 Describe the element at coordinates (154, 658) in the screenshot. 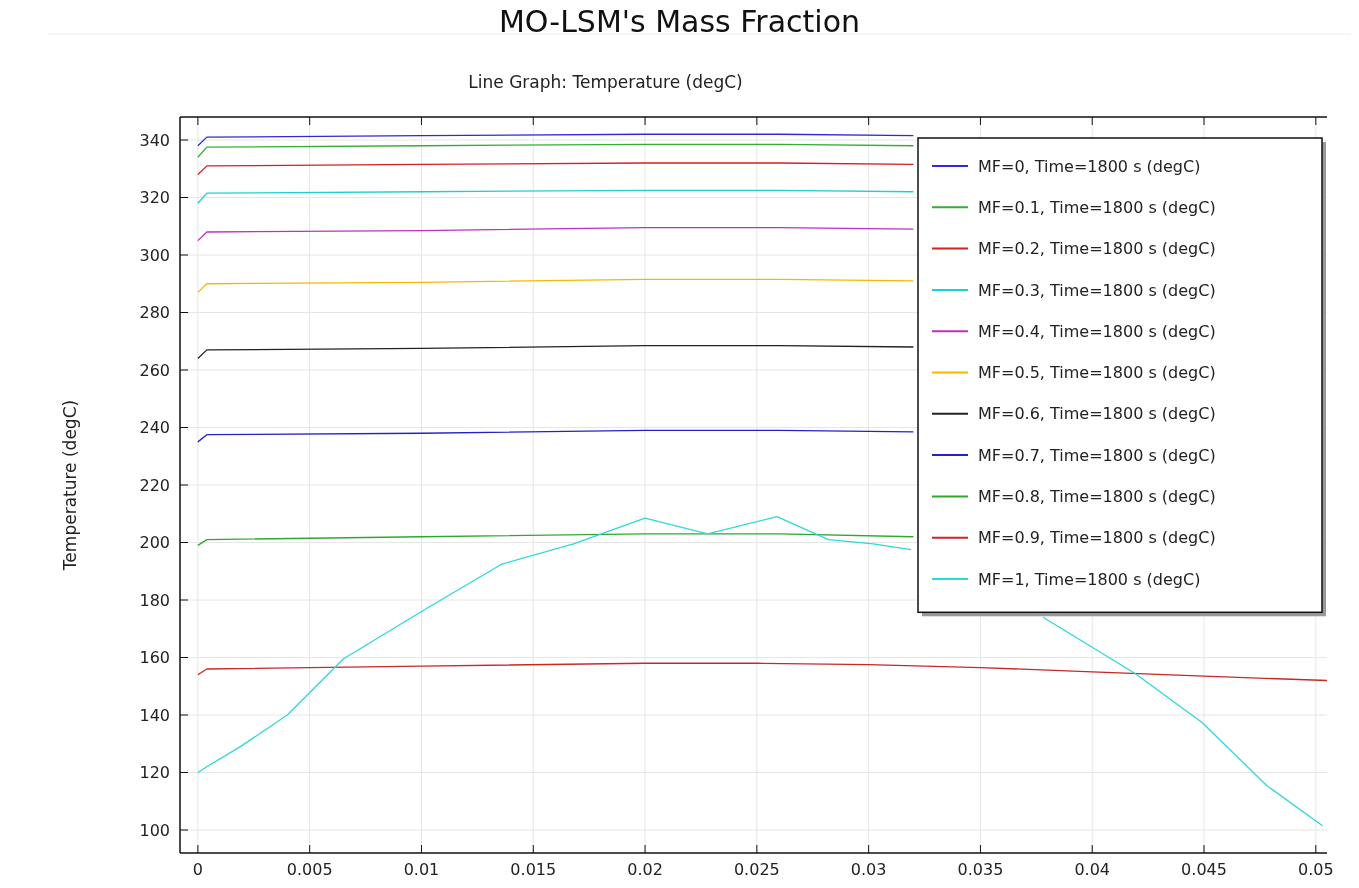

I see `y-tick-label: 160` at that location.